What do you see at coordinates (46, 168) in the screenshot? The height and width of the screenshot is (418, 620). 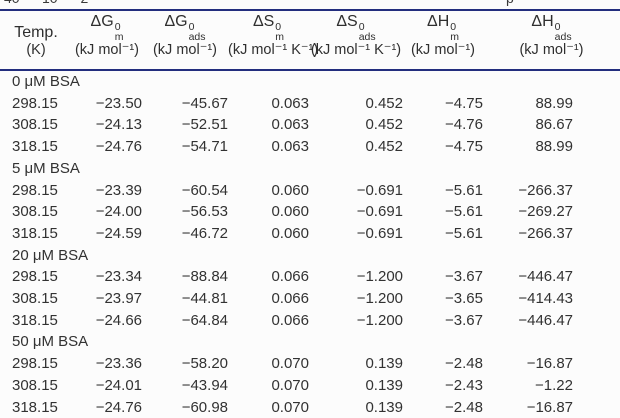 I see `section-label: 5 μM BSA` at bounding box center [46, 168].